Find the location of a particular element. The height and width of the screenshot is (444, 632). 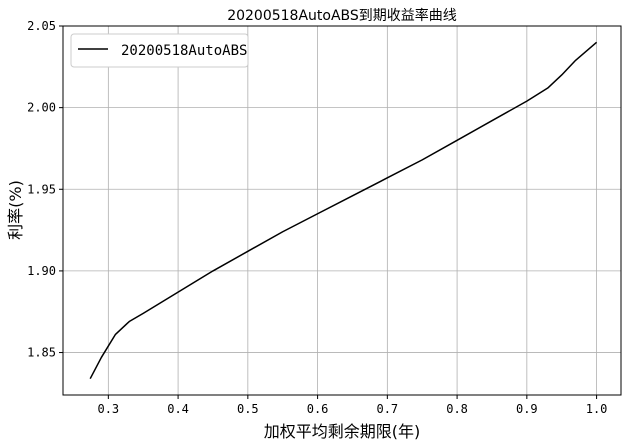

legend: 20200518AutoABS is located at coordinates (159, 50).